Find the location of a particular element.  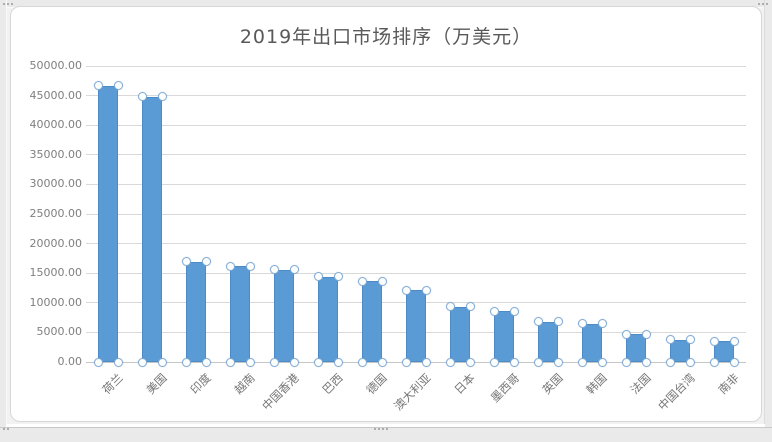

frame-right is located at coordinates (768, 221).